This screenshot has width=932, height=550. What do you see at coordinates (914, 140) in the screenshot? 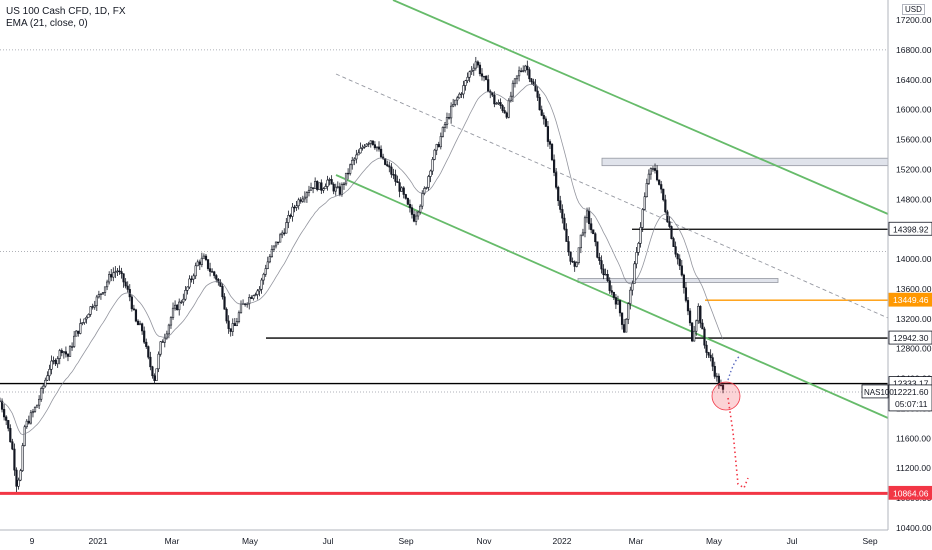
I see `y-tick-label: 15600.00` at bounding box center [914, 140].